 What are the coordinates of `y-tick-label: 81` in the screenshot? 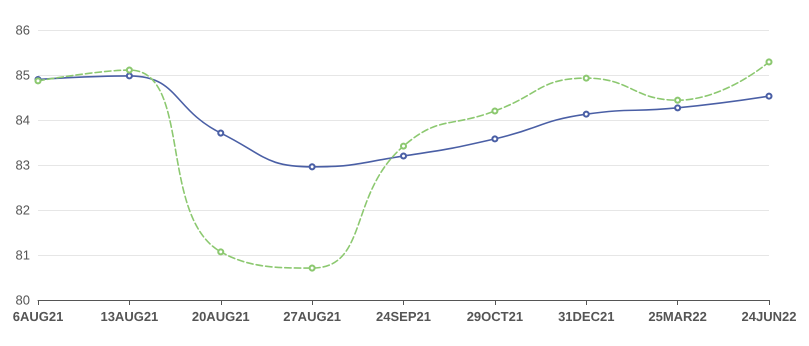 It's located at (23, 255).